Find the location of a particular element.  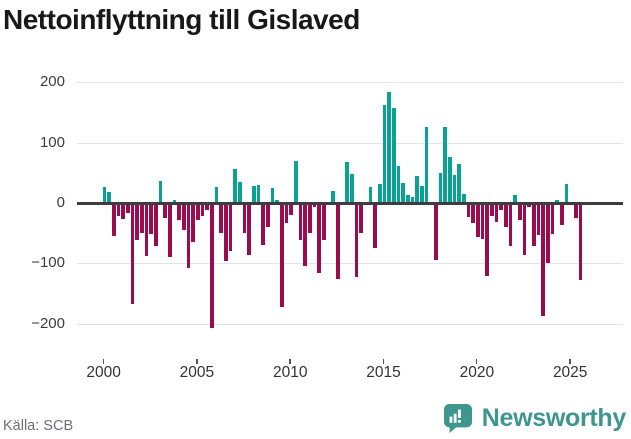

y-tick-label: −200 is located at coordinates (48, 323).